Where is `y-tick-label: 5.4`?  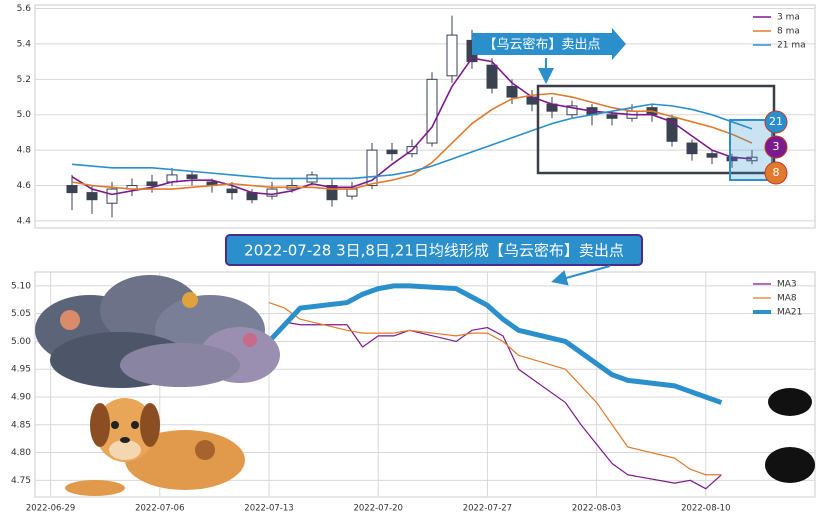 y-tick-label: 5.4 is located at coordinates (24, 44).